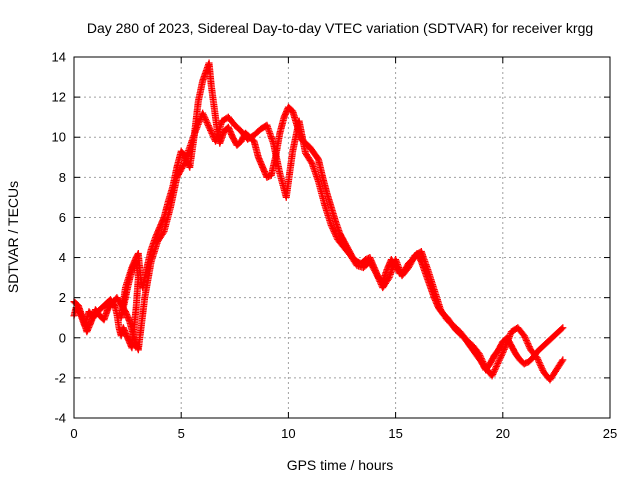 Image resolution: width=640 pixels, height=480 pixels. Describe the element at coordinates (59, 97) in the screenshot. I see `y-tick-label: 12` at that location.